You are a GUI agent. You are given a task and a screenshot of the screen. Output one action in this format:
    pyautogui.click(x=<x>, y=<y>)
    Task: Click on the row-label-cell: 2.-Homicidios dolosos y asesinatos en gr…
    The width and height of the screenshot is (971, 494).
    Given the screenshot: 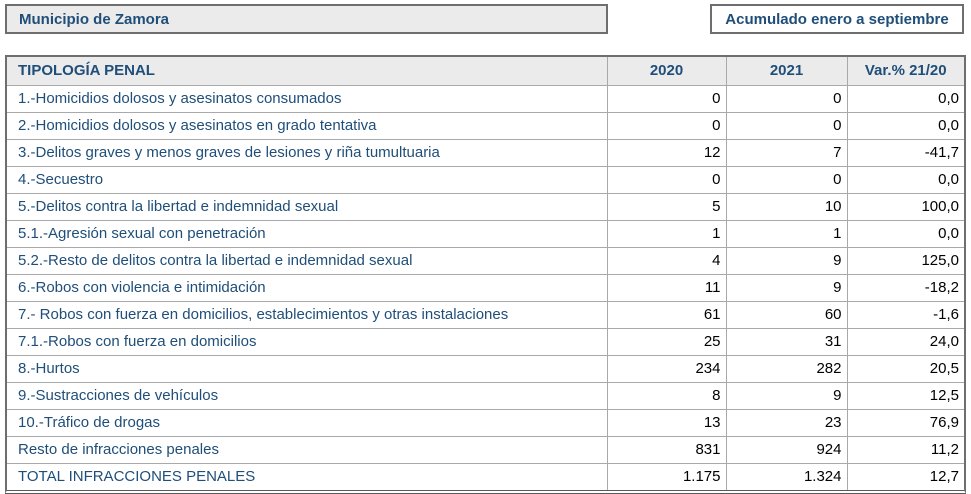 What is the action you would take?
    pyautogui.click(x=307, y=126)
    